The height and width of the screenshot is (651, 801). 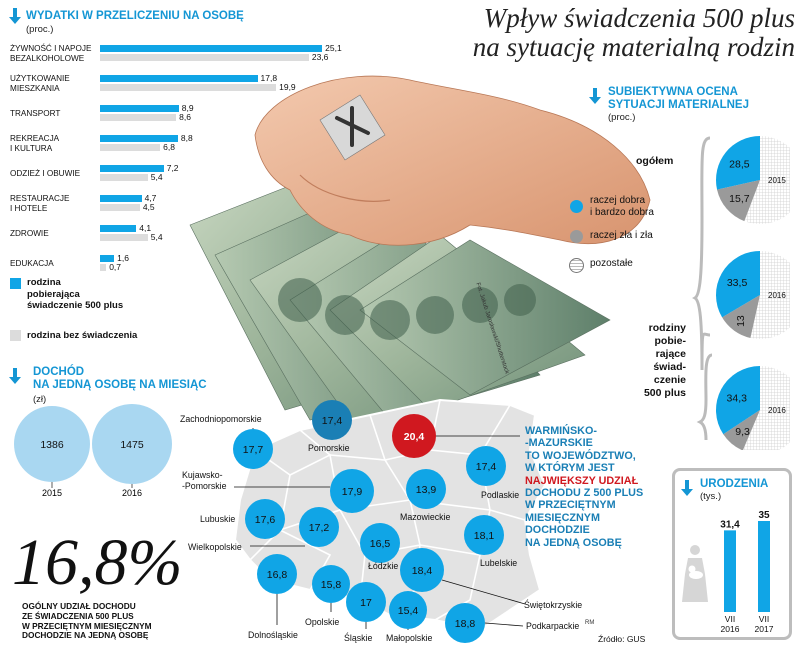 I want to click on hand, so click(x=452, y=160).